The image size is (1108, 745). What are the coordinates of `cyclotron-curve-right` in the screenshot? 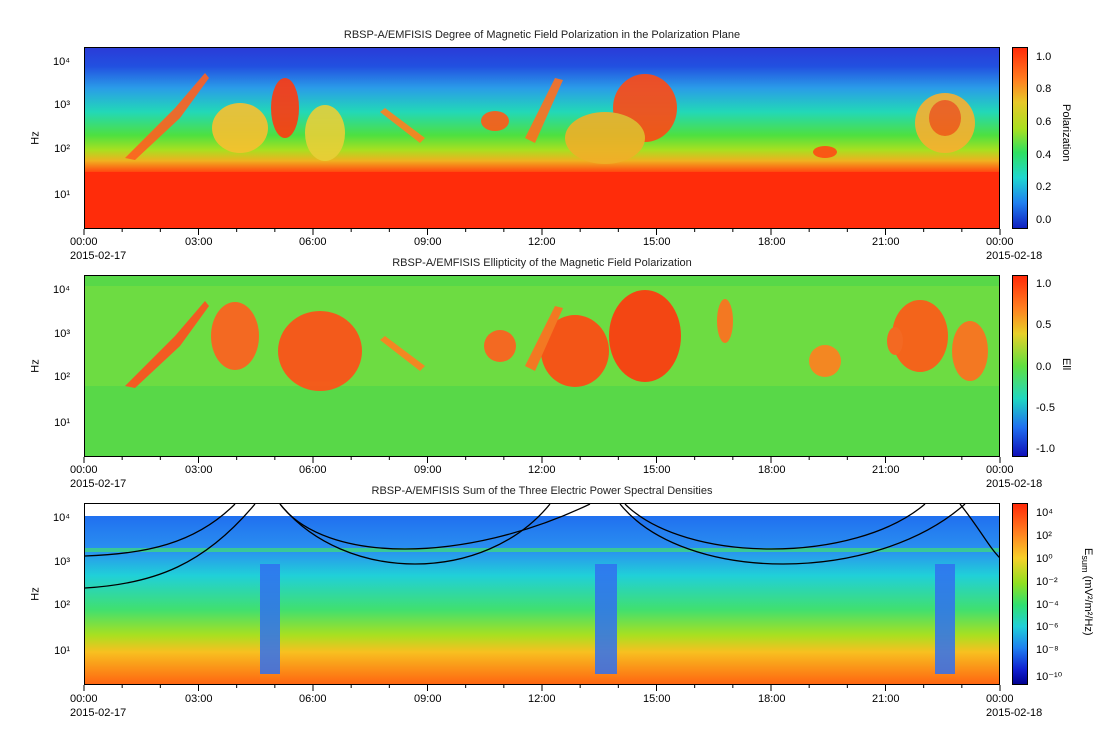 It's located at (979, 531).